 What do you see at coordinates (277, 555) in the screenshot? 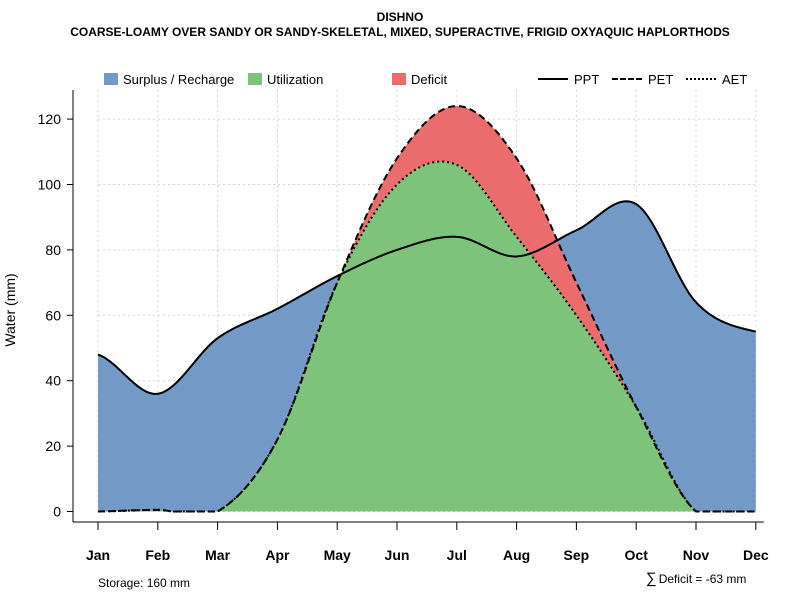
I see `x-tick-label: Apr` at bounding box center [277, 555].